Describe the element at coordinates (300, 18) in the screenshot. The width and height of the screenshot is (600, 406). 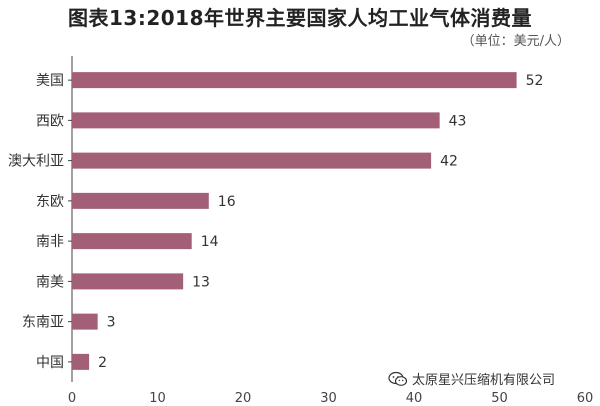
I see `chart-title: 图表13:2018年世界主要国家人均工业气体消费量` at that location.